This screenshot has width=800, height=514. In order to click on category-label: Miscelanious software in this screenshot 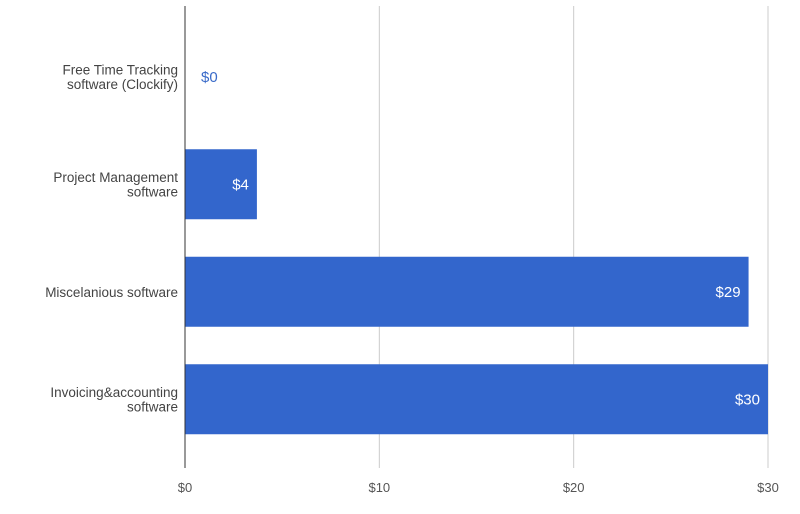, I will do `click(111, 292)`.